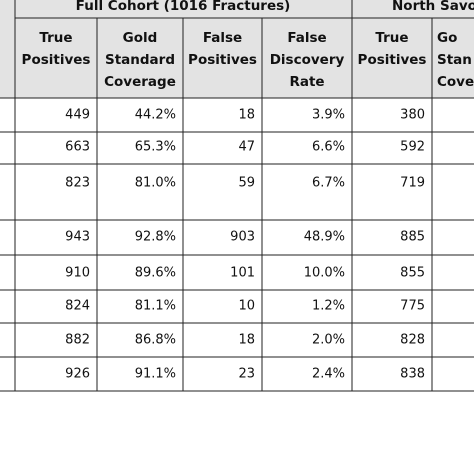 The width and height of the screenshot is (474, 474). Describe the element at coordinates (307, 60) in the screenshot. I see `column-header: Discovery` at that location.